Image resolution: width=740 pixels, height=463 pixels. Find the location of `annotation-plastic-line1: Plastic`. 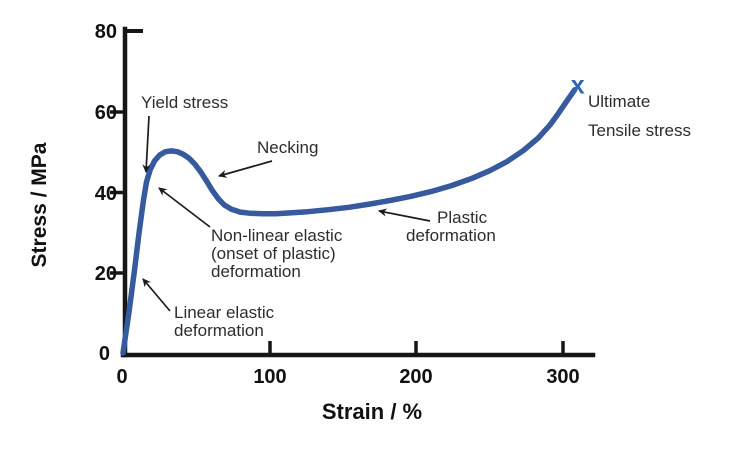

annotation-plastic-line1: Plastic is located at coordinates (462, 217).